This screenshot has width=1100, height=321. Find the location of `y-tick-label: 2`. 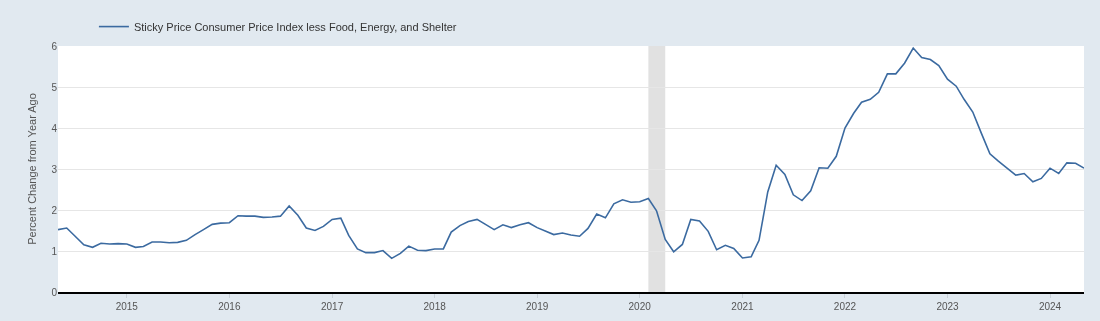

y-tick-label: 2 is located at coordinates (54, 210).